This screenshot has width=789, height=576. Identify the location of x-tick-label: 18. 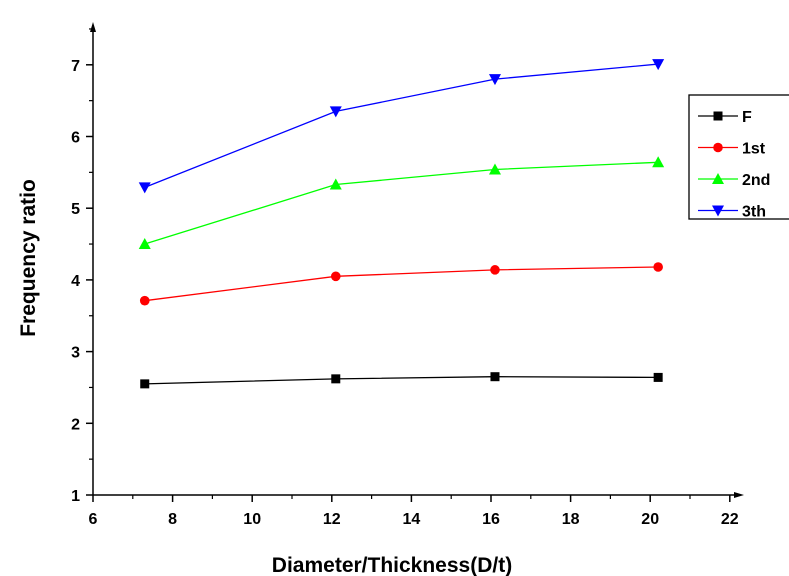
(571, 519).